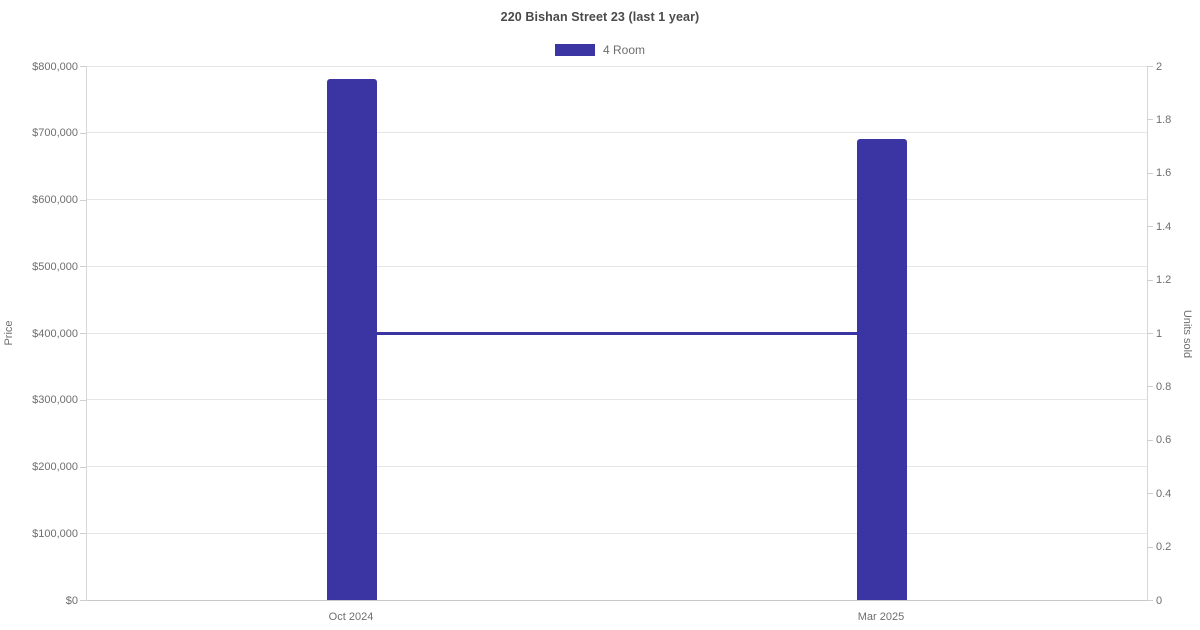 The width and height of the screenshot is (1200, 630). What do you see at coordinates (1164, 493) in the screenshot?
I see `y-axis-right-tick-label: 0.4` at bounding box center [1164, 493].